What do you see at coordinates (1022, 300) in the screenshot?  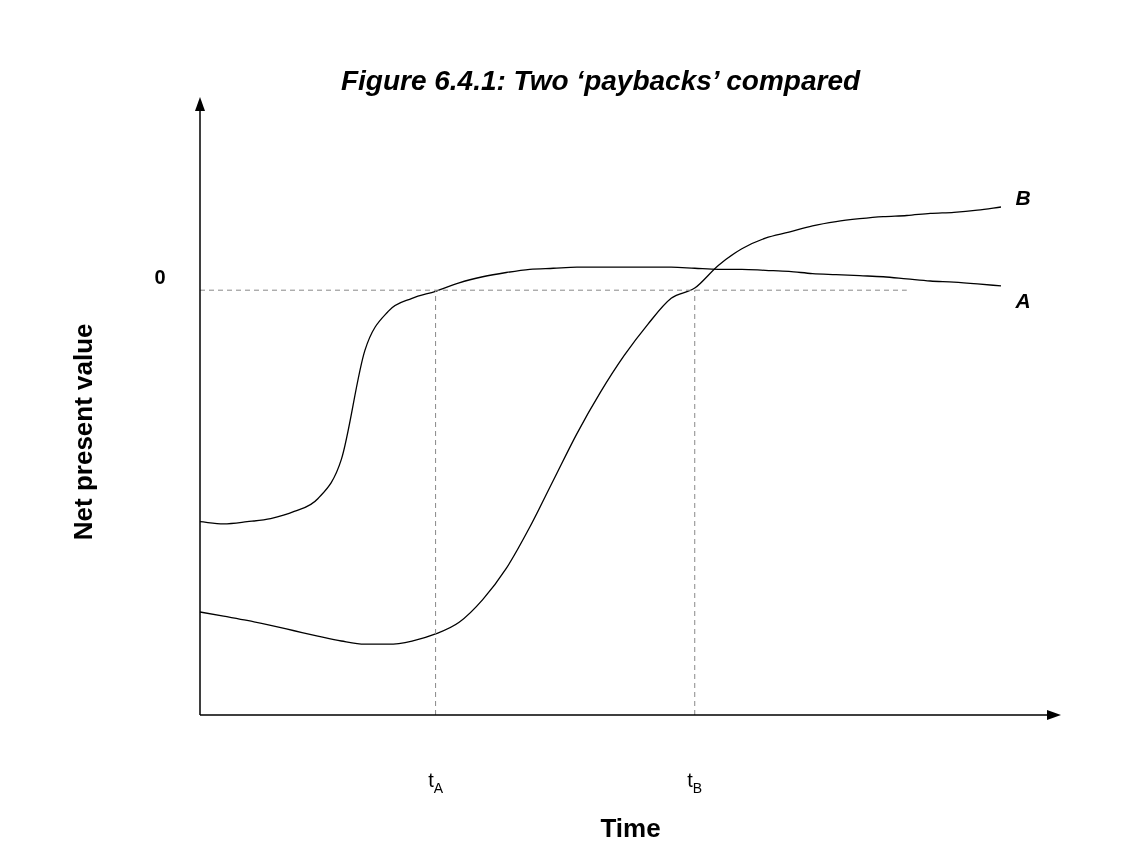 I see `series-label: A` at bounding box center [1022, 300].